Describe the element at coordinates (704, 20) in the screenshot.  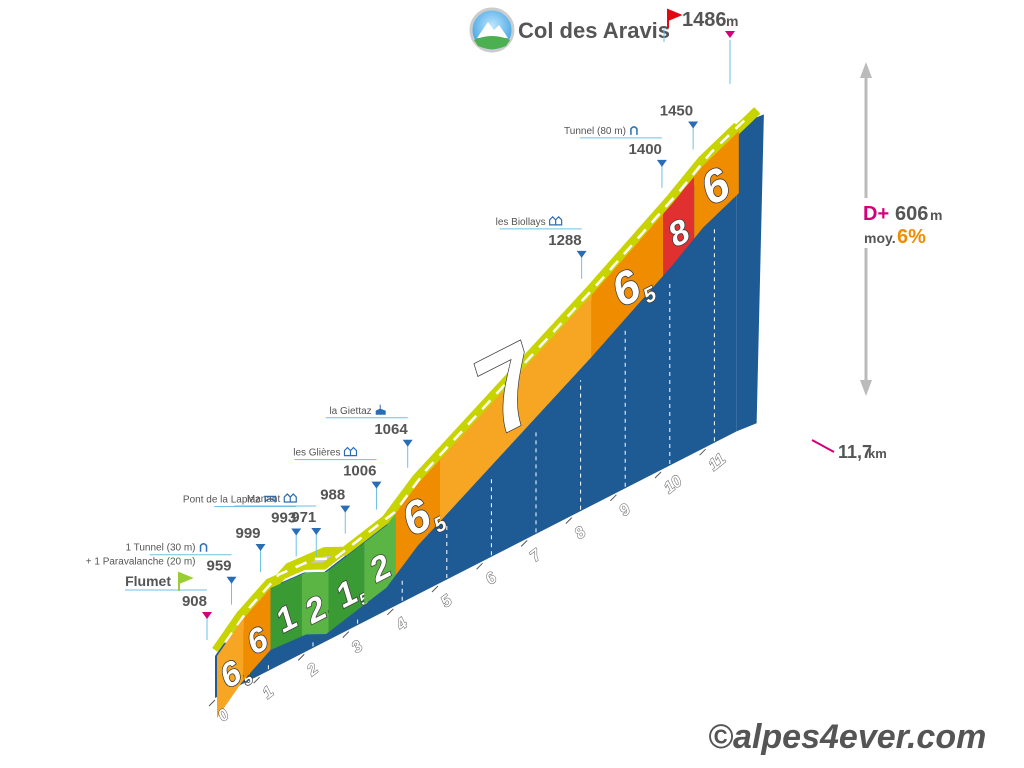
I see `summit-altitude: 1486` at that location.